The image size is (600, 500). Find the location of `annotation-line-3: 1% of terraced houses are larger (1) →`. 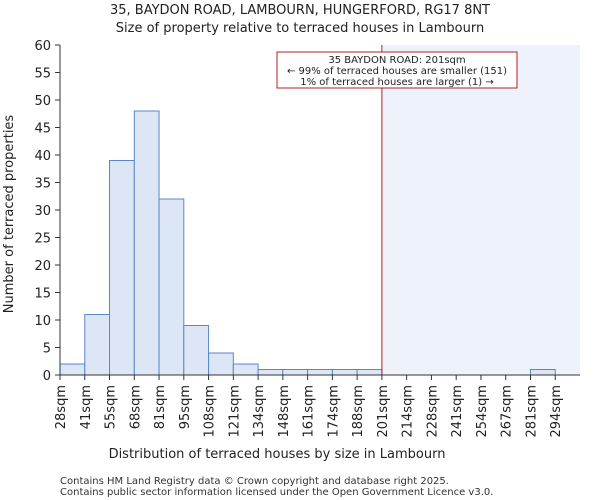

annotation-line-3: 1% of terraced houses are larger (1) → is located at coordinates (397, 82).